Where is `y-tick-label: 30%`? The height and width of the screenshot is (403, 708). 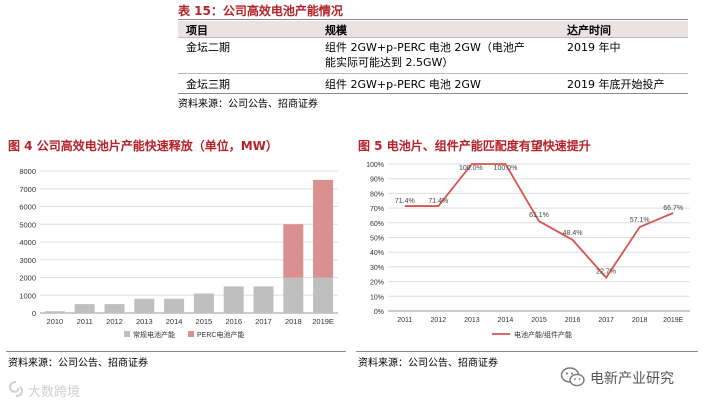 y-tick-label: 30% is located at coordinates (377, 268).